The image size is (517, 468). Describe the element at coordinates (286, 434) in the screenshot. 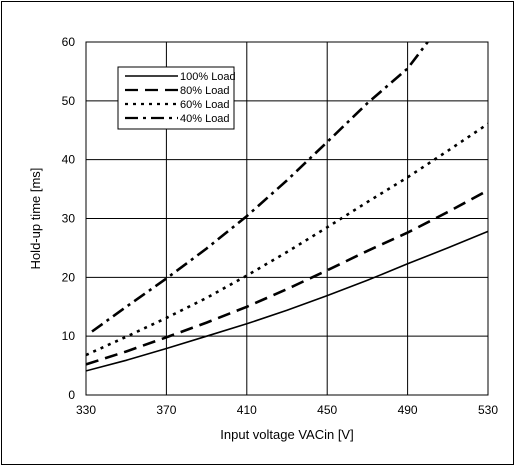

I see `x-axis-label: Input voltage VACin [V]` at that location.